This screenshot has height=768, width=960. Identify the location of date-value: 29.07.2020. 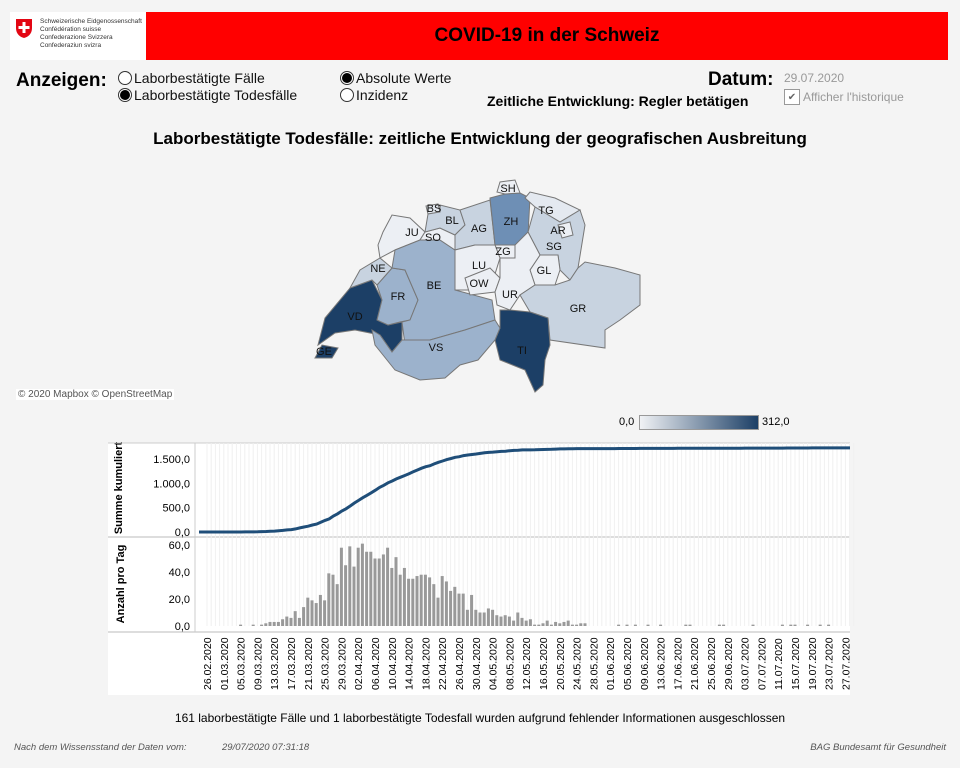
(814, 78).